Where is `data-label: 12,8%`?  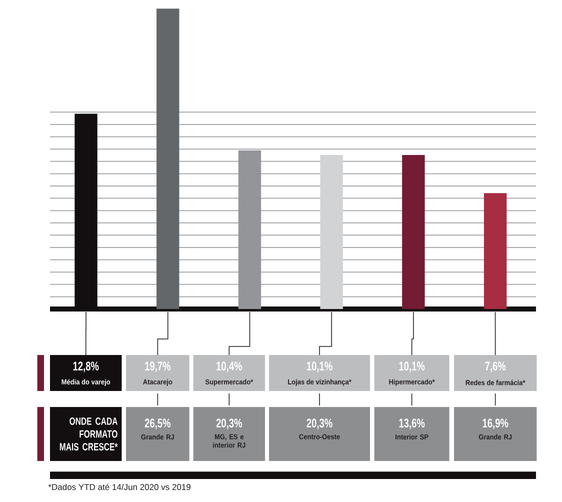 data-label: 12,8% is located at coordinates (86, 367).